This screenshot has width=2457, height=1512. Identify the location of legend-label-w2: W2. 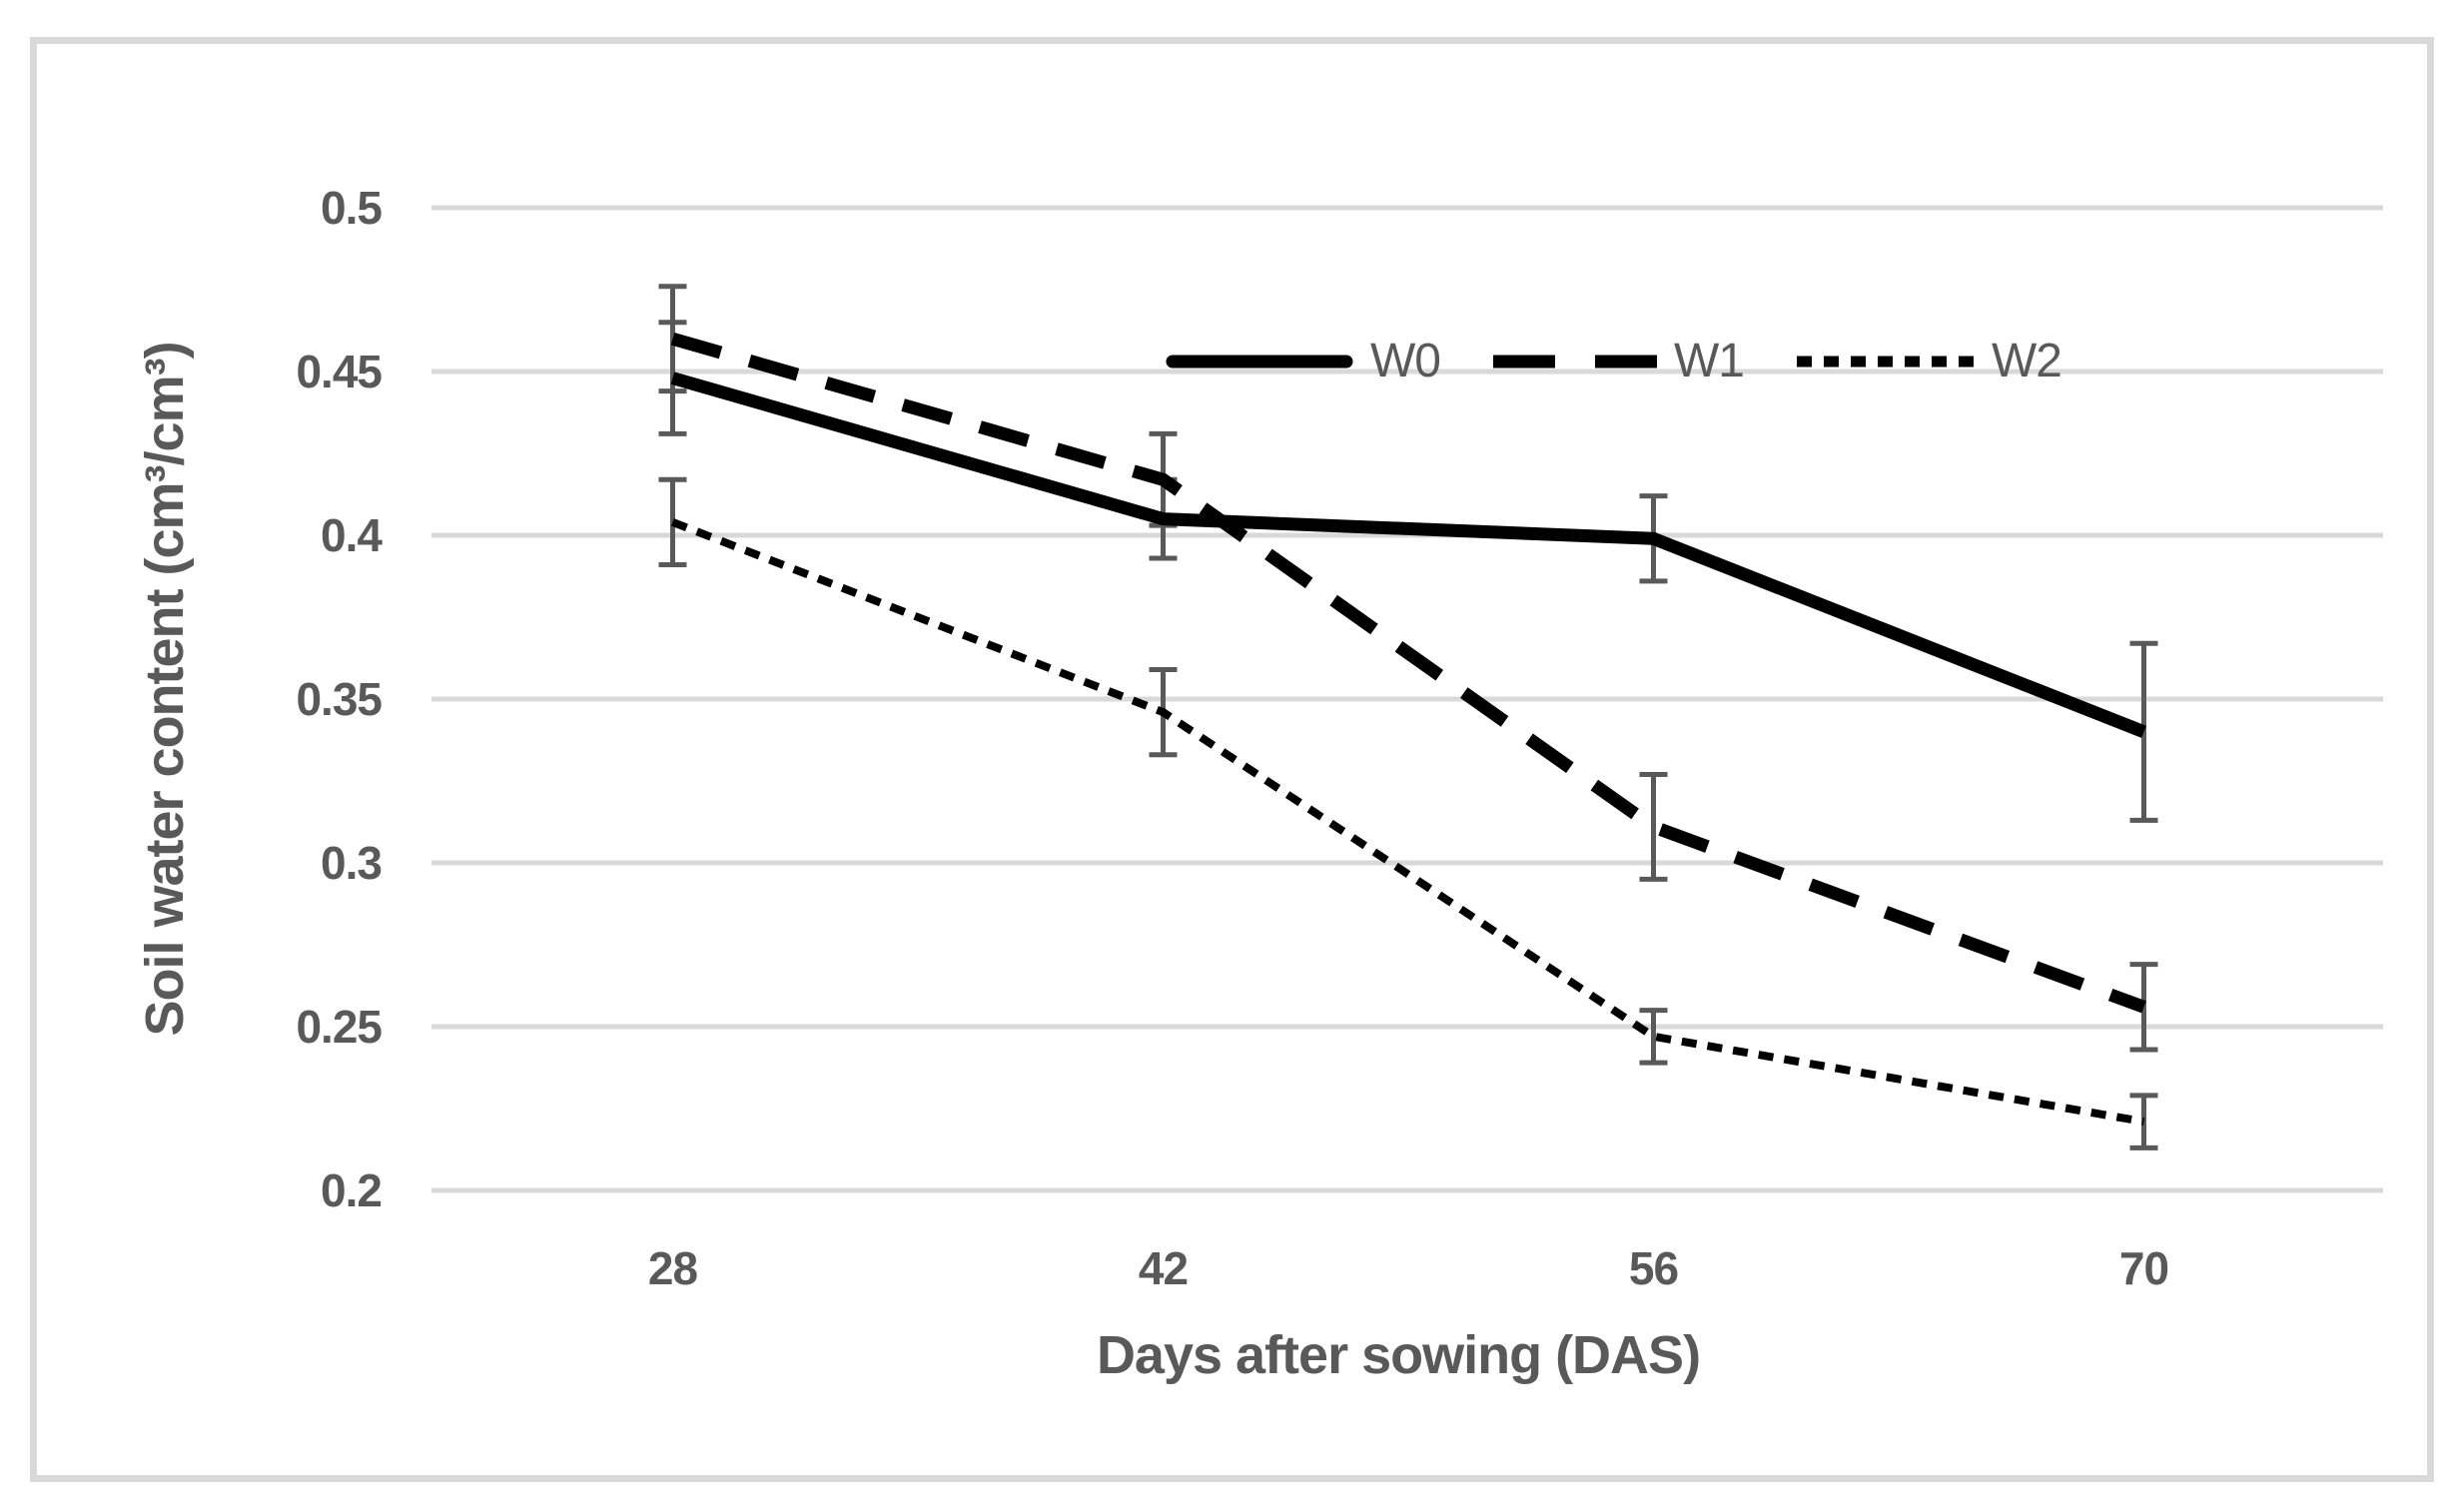
(2027, 361).